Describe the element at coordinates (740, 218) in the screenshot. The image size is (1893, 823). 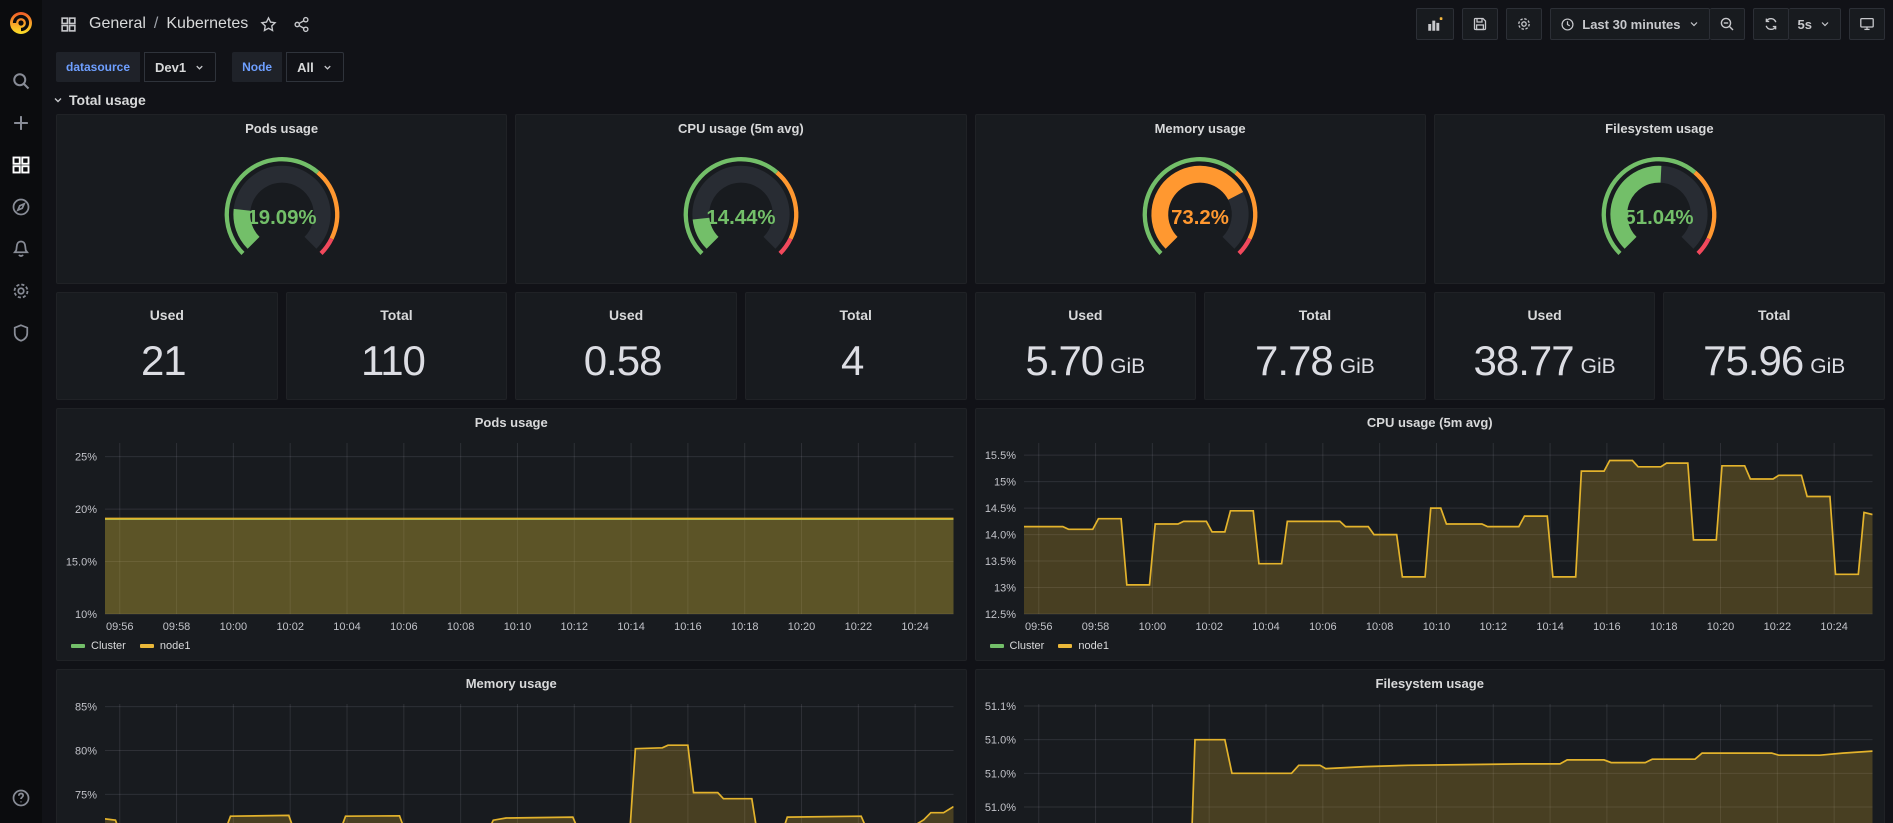
I see `svg-text: 14.44%` at that location.